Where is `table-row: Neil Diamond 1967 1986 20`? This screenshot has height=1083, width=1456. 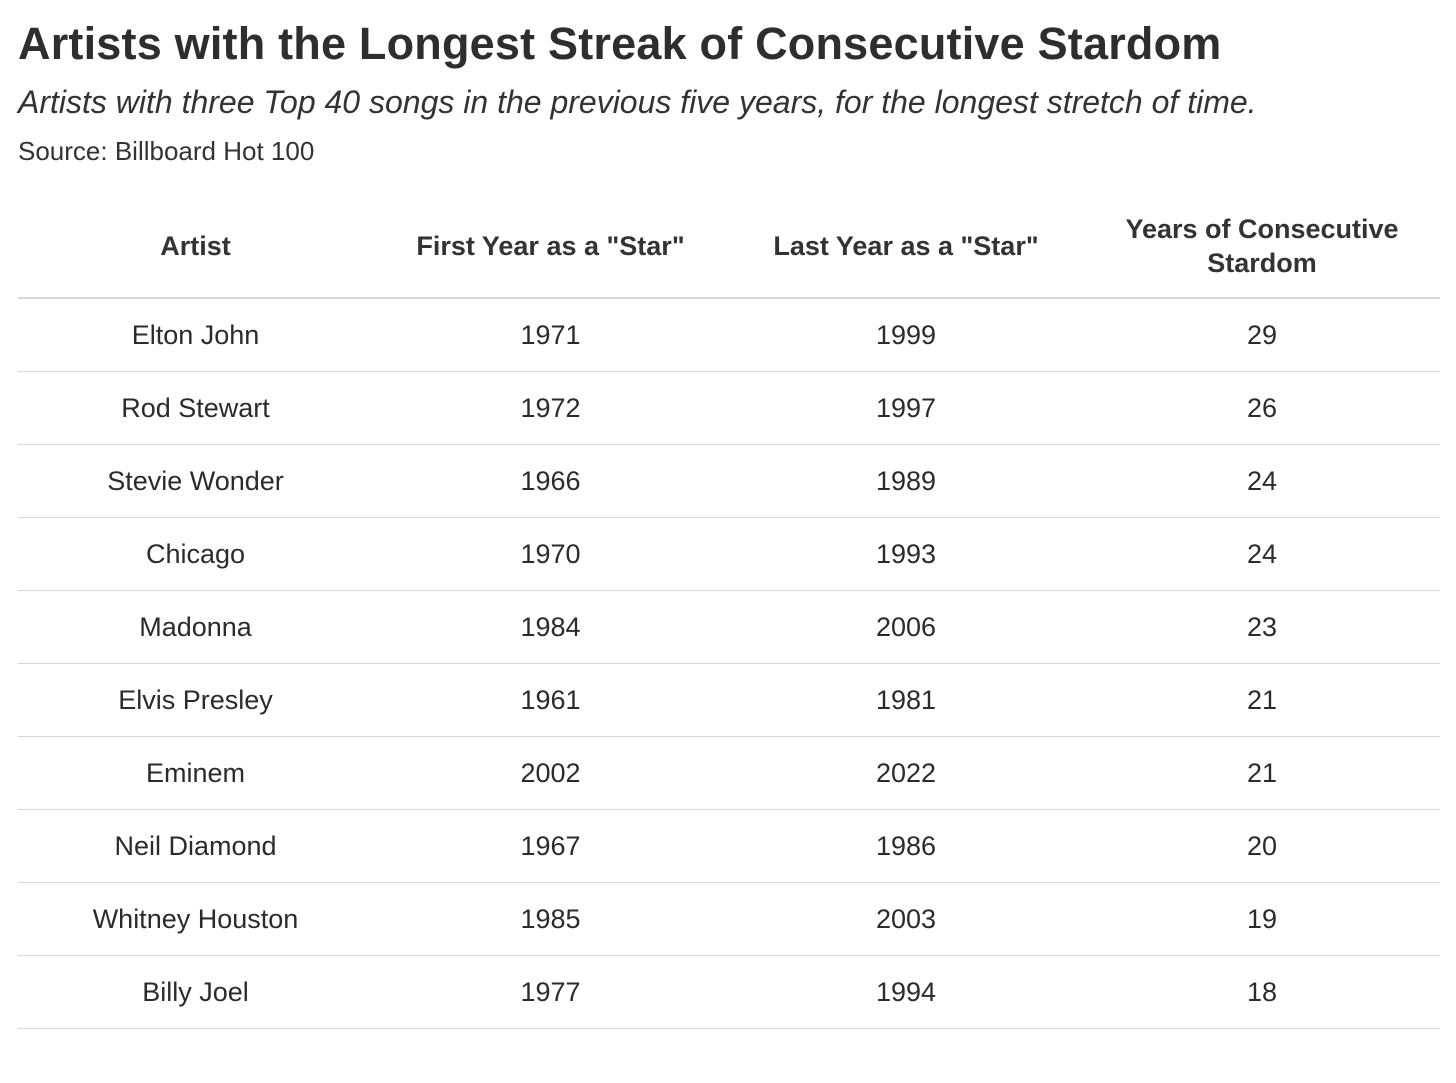 table-row: Neil Diamond 1967 1986 20 is located at coordinates (729, 846).